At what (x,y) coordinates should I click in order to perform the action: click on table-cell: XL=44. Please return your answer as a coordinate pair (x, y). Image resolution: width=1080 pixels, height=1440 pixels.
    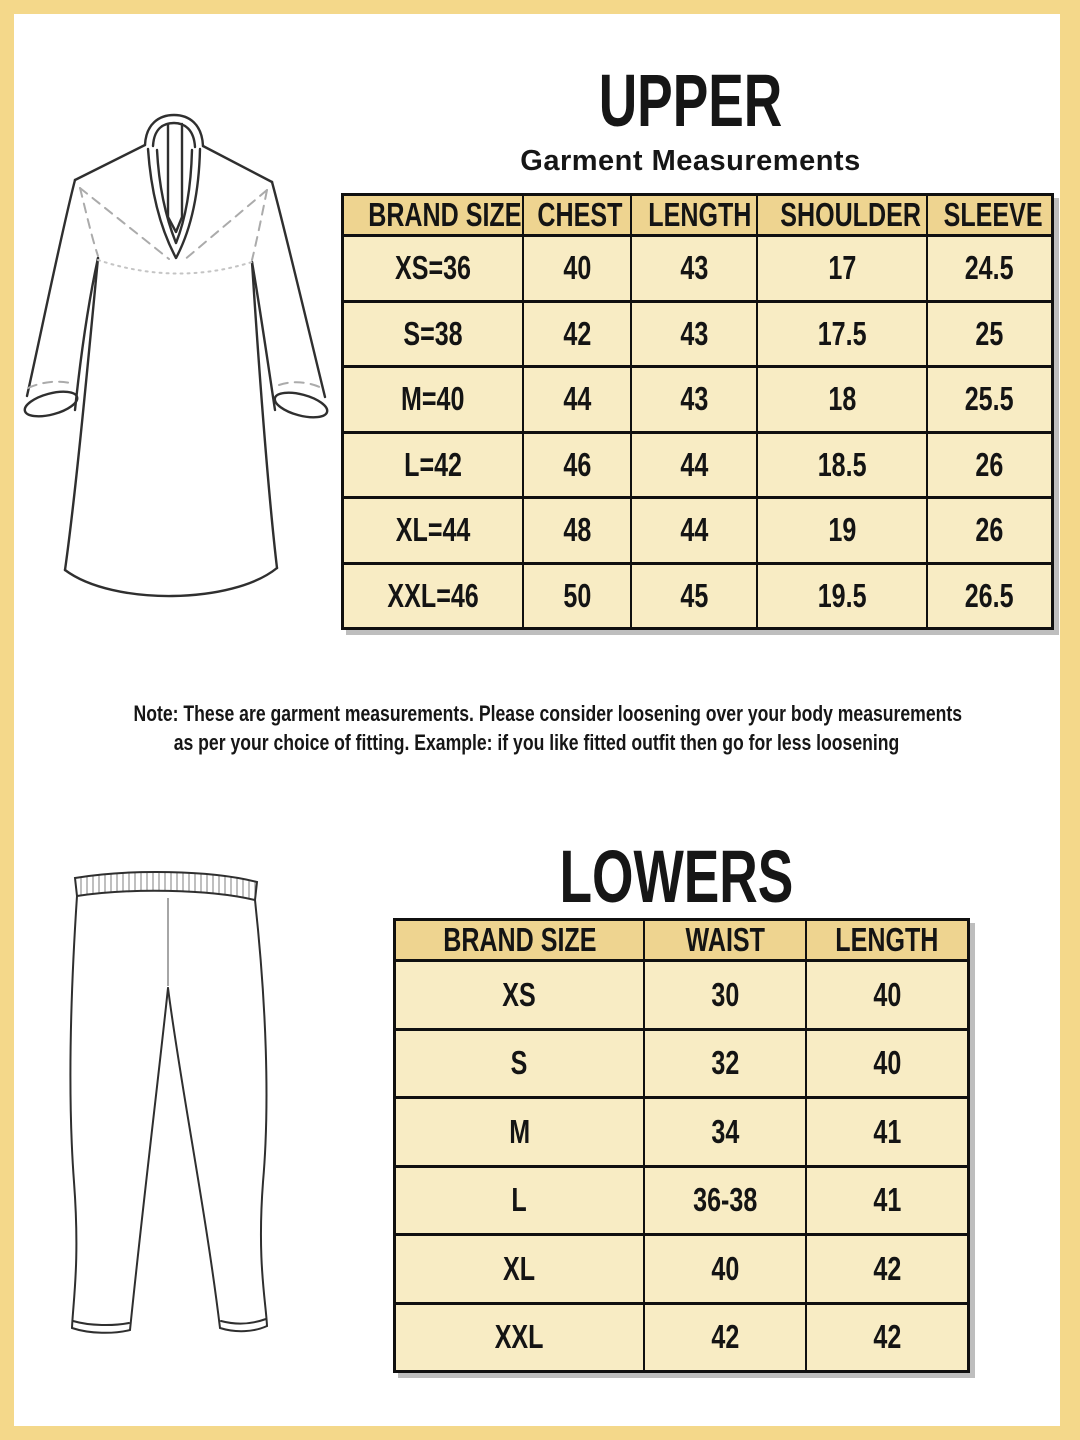
    Looking at the image, I should click on (432, 530).